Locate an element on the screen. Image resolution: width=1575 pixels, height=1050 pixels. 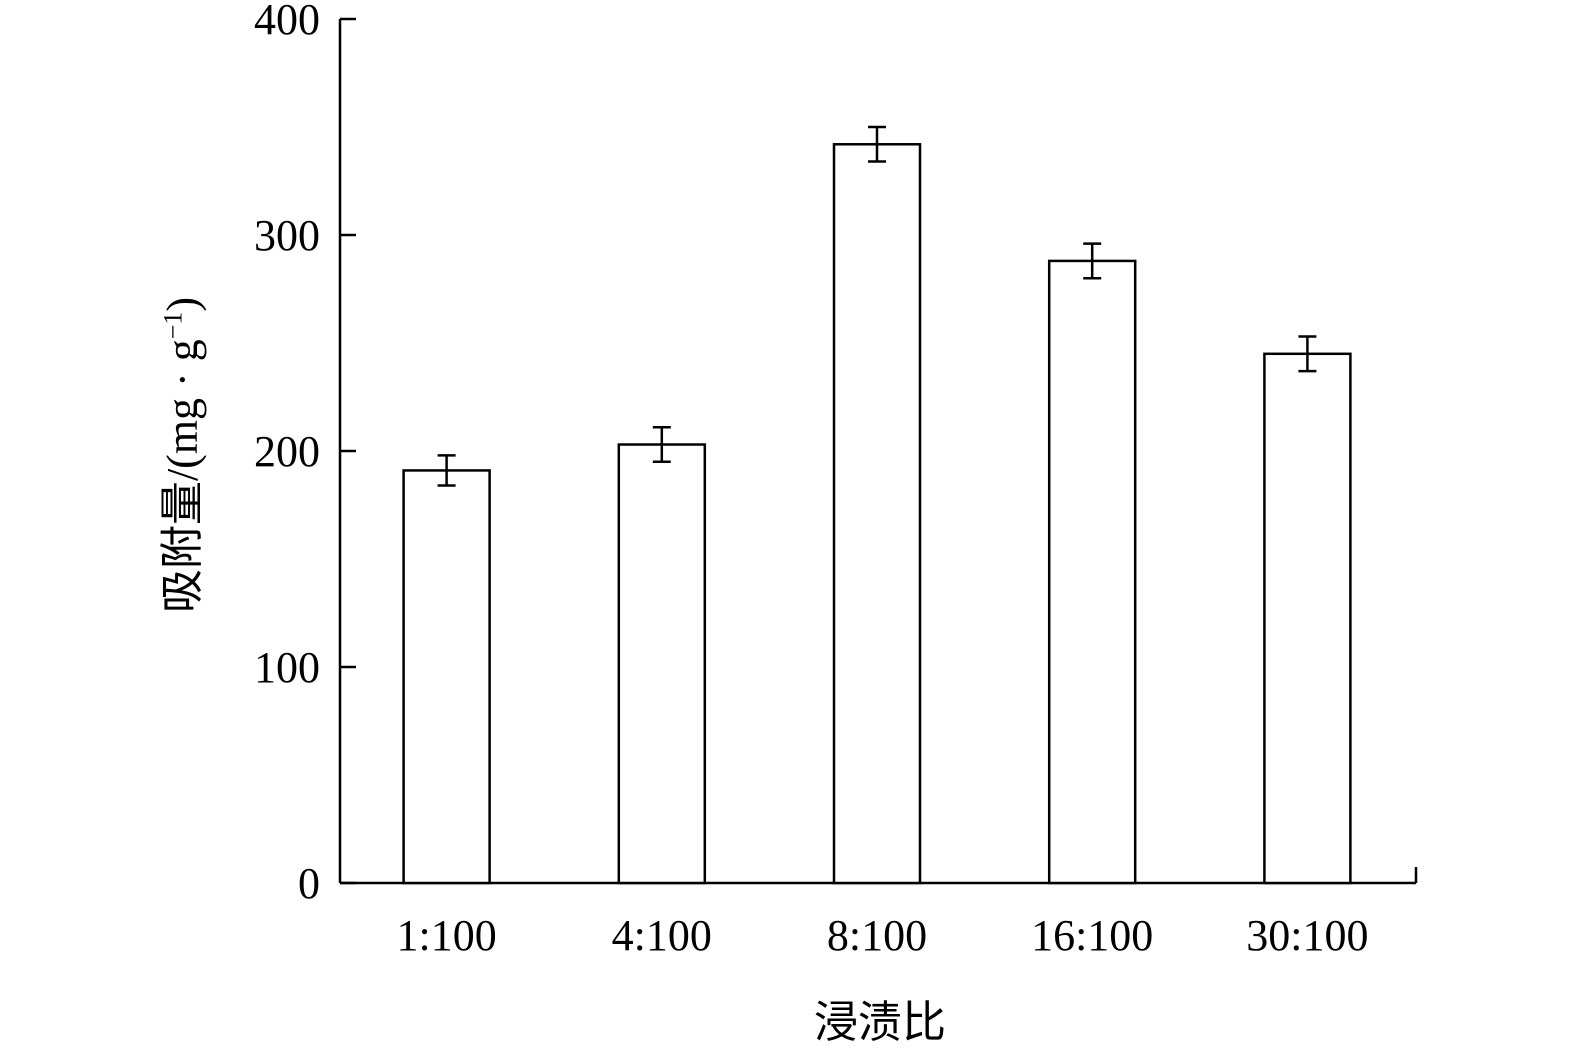
x-tick-label: 1:100 is located at coordinates (446, 935).